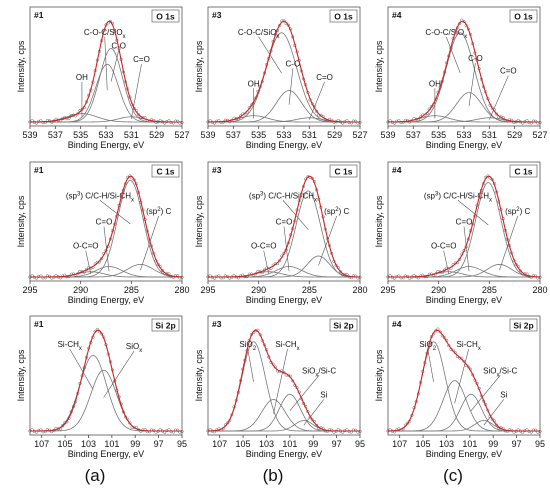 The image size is (550, 494). I want to click on core-level-label: O 1s, so click(523, 17).